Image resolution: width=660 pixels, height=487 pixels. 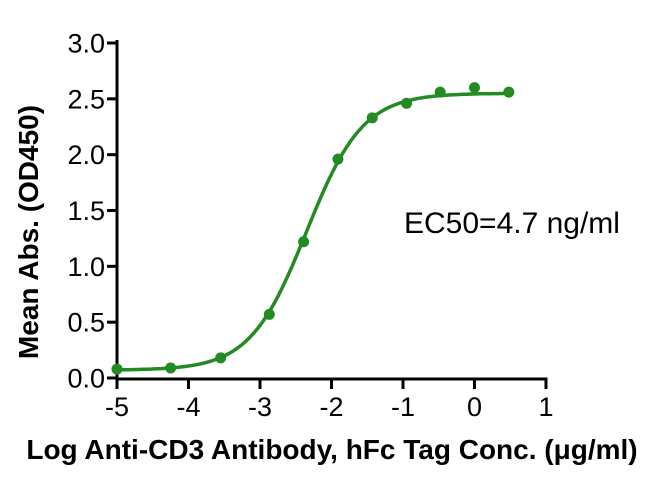 I want to click on x-tick-label: 0, so click(x=474, y=407).